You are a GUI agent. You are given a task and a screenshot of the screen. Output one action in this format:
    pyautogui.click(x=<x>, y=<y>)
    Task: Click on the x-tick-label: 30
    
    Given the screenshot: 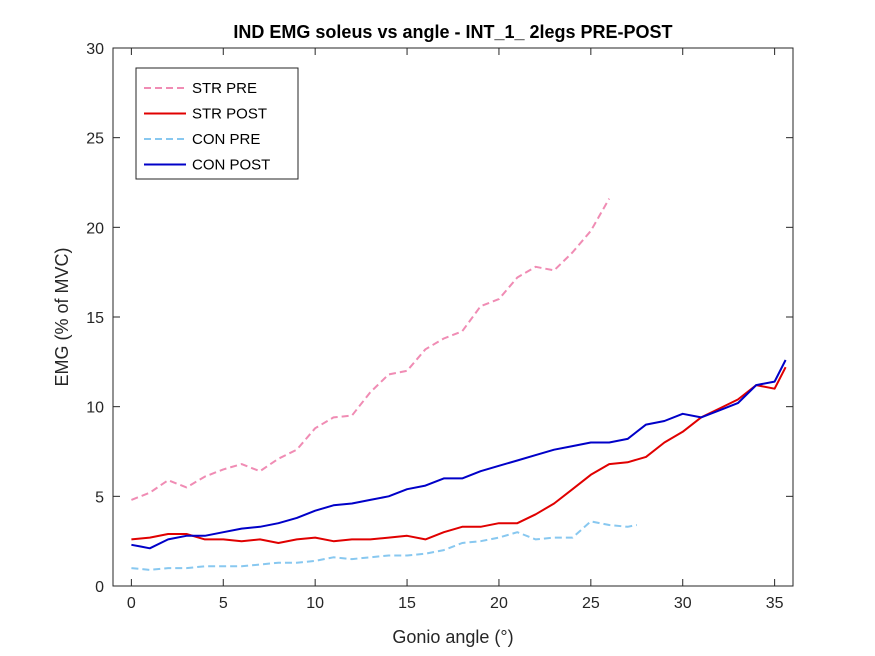 What is the action you would take?
    pyautogui.click(x=683, y=603)
    